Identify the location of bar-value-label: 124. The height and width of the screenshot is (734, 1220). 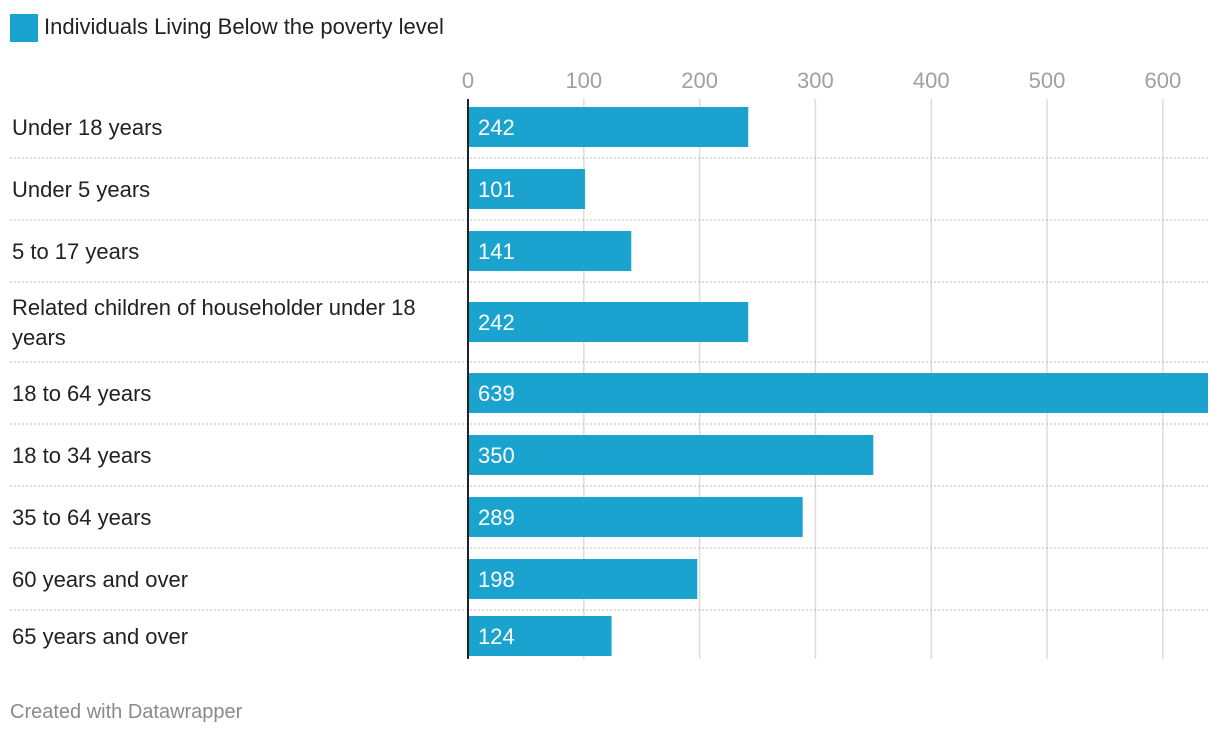
(496, 636).